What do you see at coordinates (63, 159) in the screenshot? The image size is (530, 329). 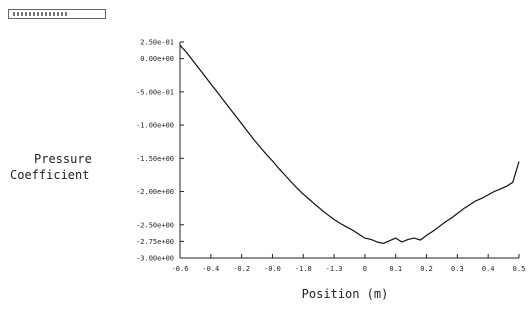 I see `y-axis-title-line-1: Pressure` at bounding box center [63, 159].